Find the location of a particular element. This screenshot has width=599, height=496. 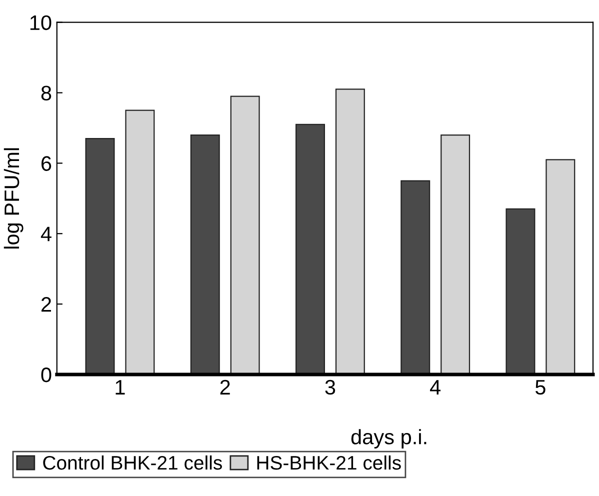

legend-label: Control BHK-21 cells is located at coordinates (132, 462).